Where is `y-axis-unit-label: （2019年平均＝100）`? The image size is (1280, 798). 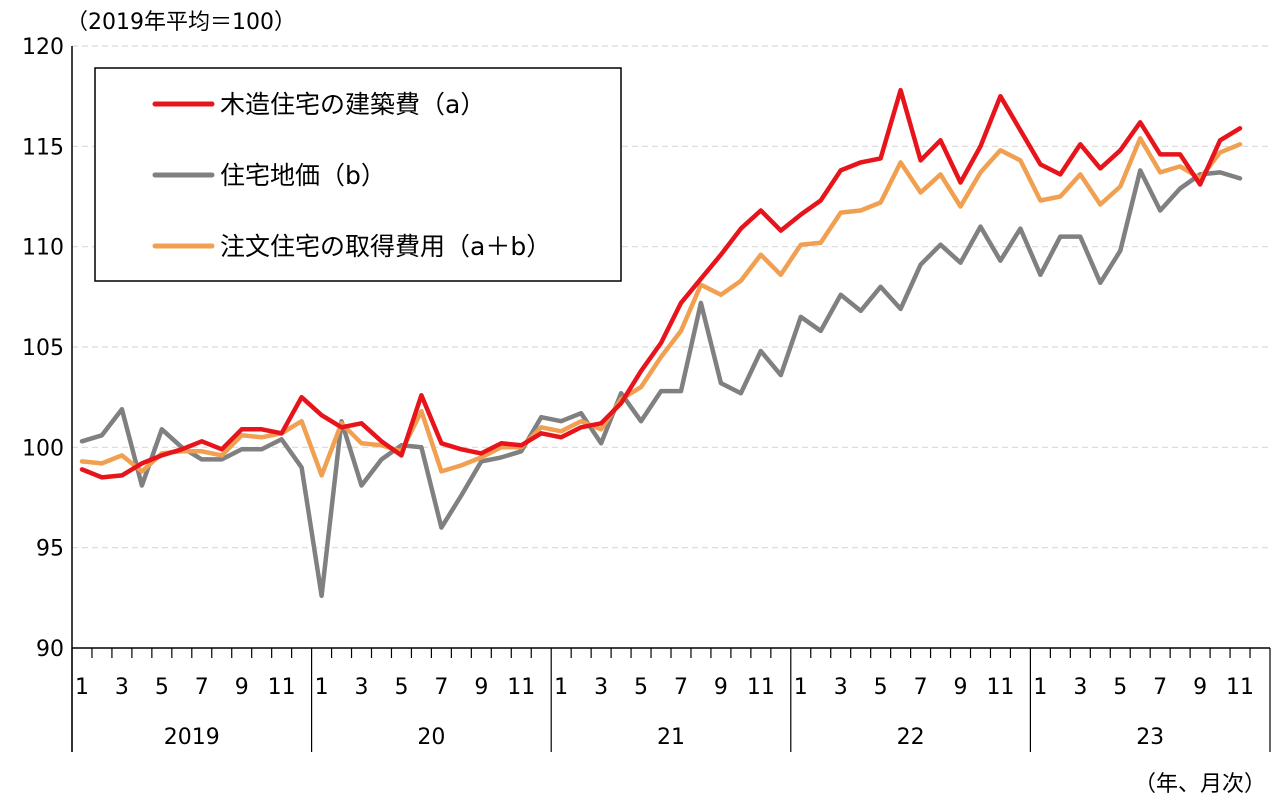 y-axis-unit-label: （2019年平均＝100） is located at coordinates (181, 22).